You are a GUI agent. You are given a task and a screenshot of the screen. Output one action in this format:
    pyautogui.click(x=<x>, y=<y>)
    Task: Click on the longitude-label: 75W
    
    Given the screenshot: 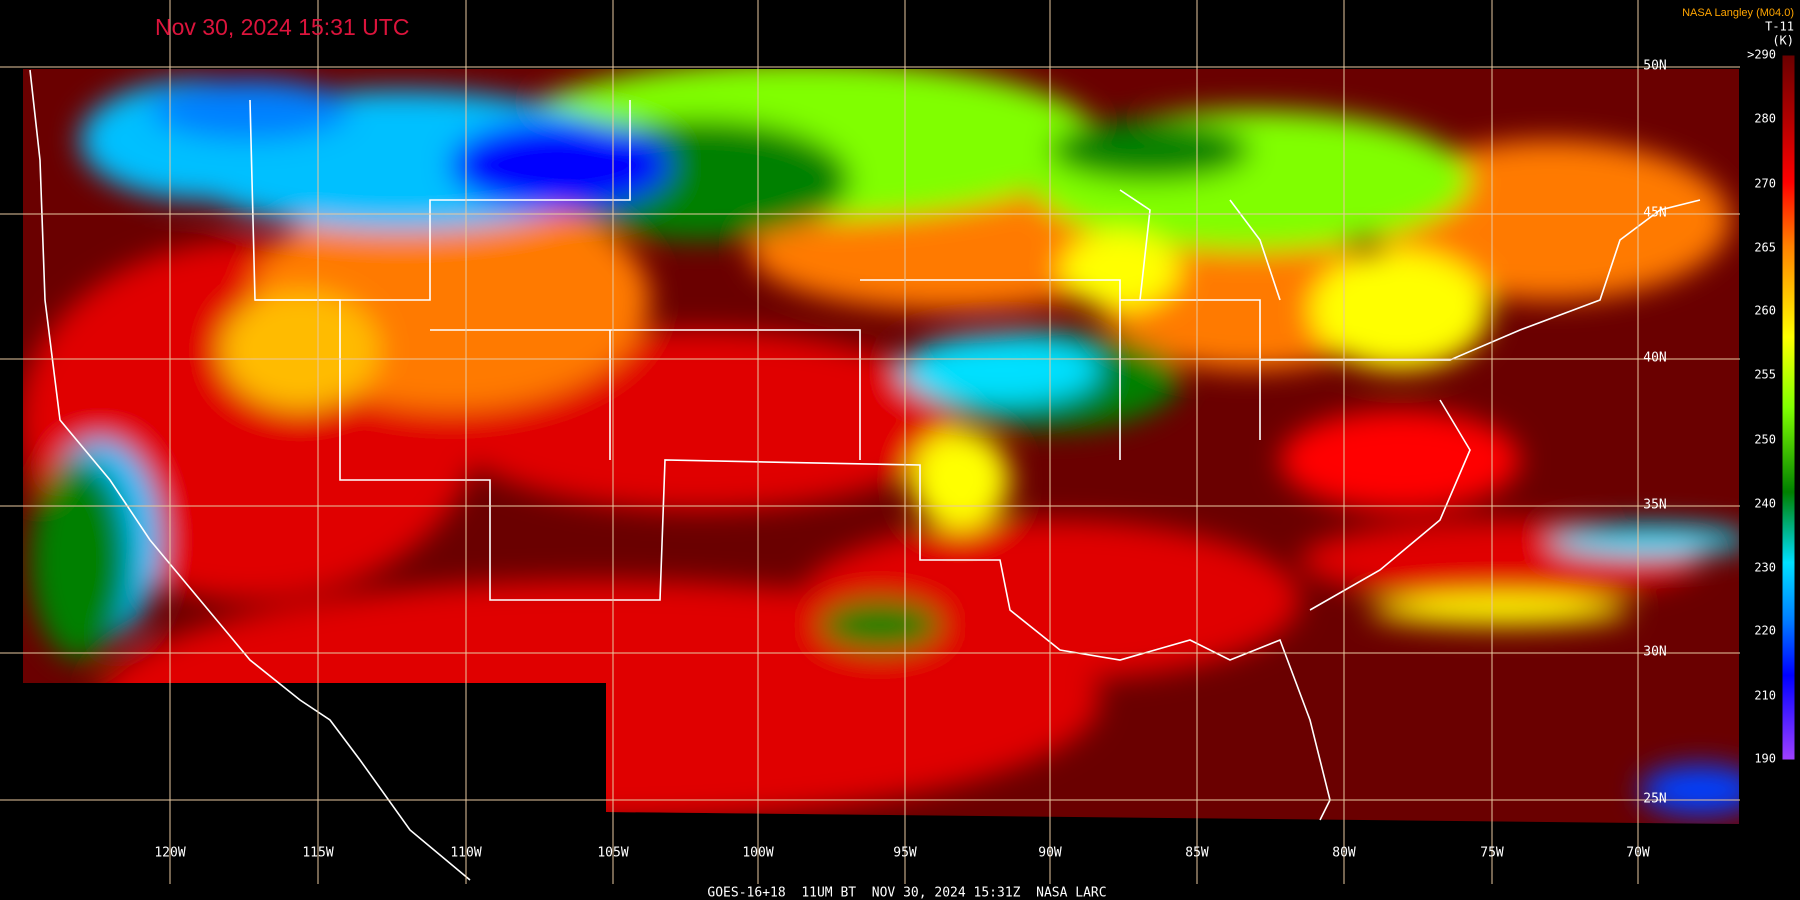 What is the action you would take?
    pyautogui.click(x=1492, y=853)
    